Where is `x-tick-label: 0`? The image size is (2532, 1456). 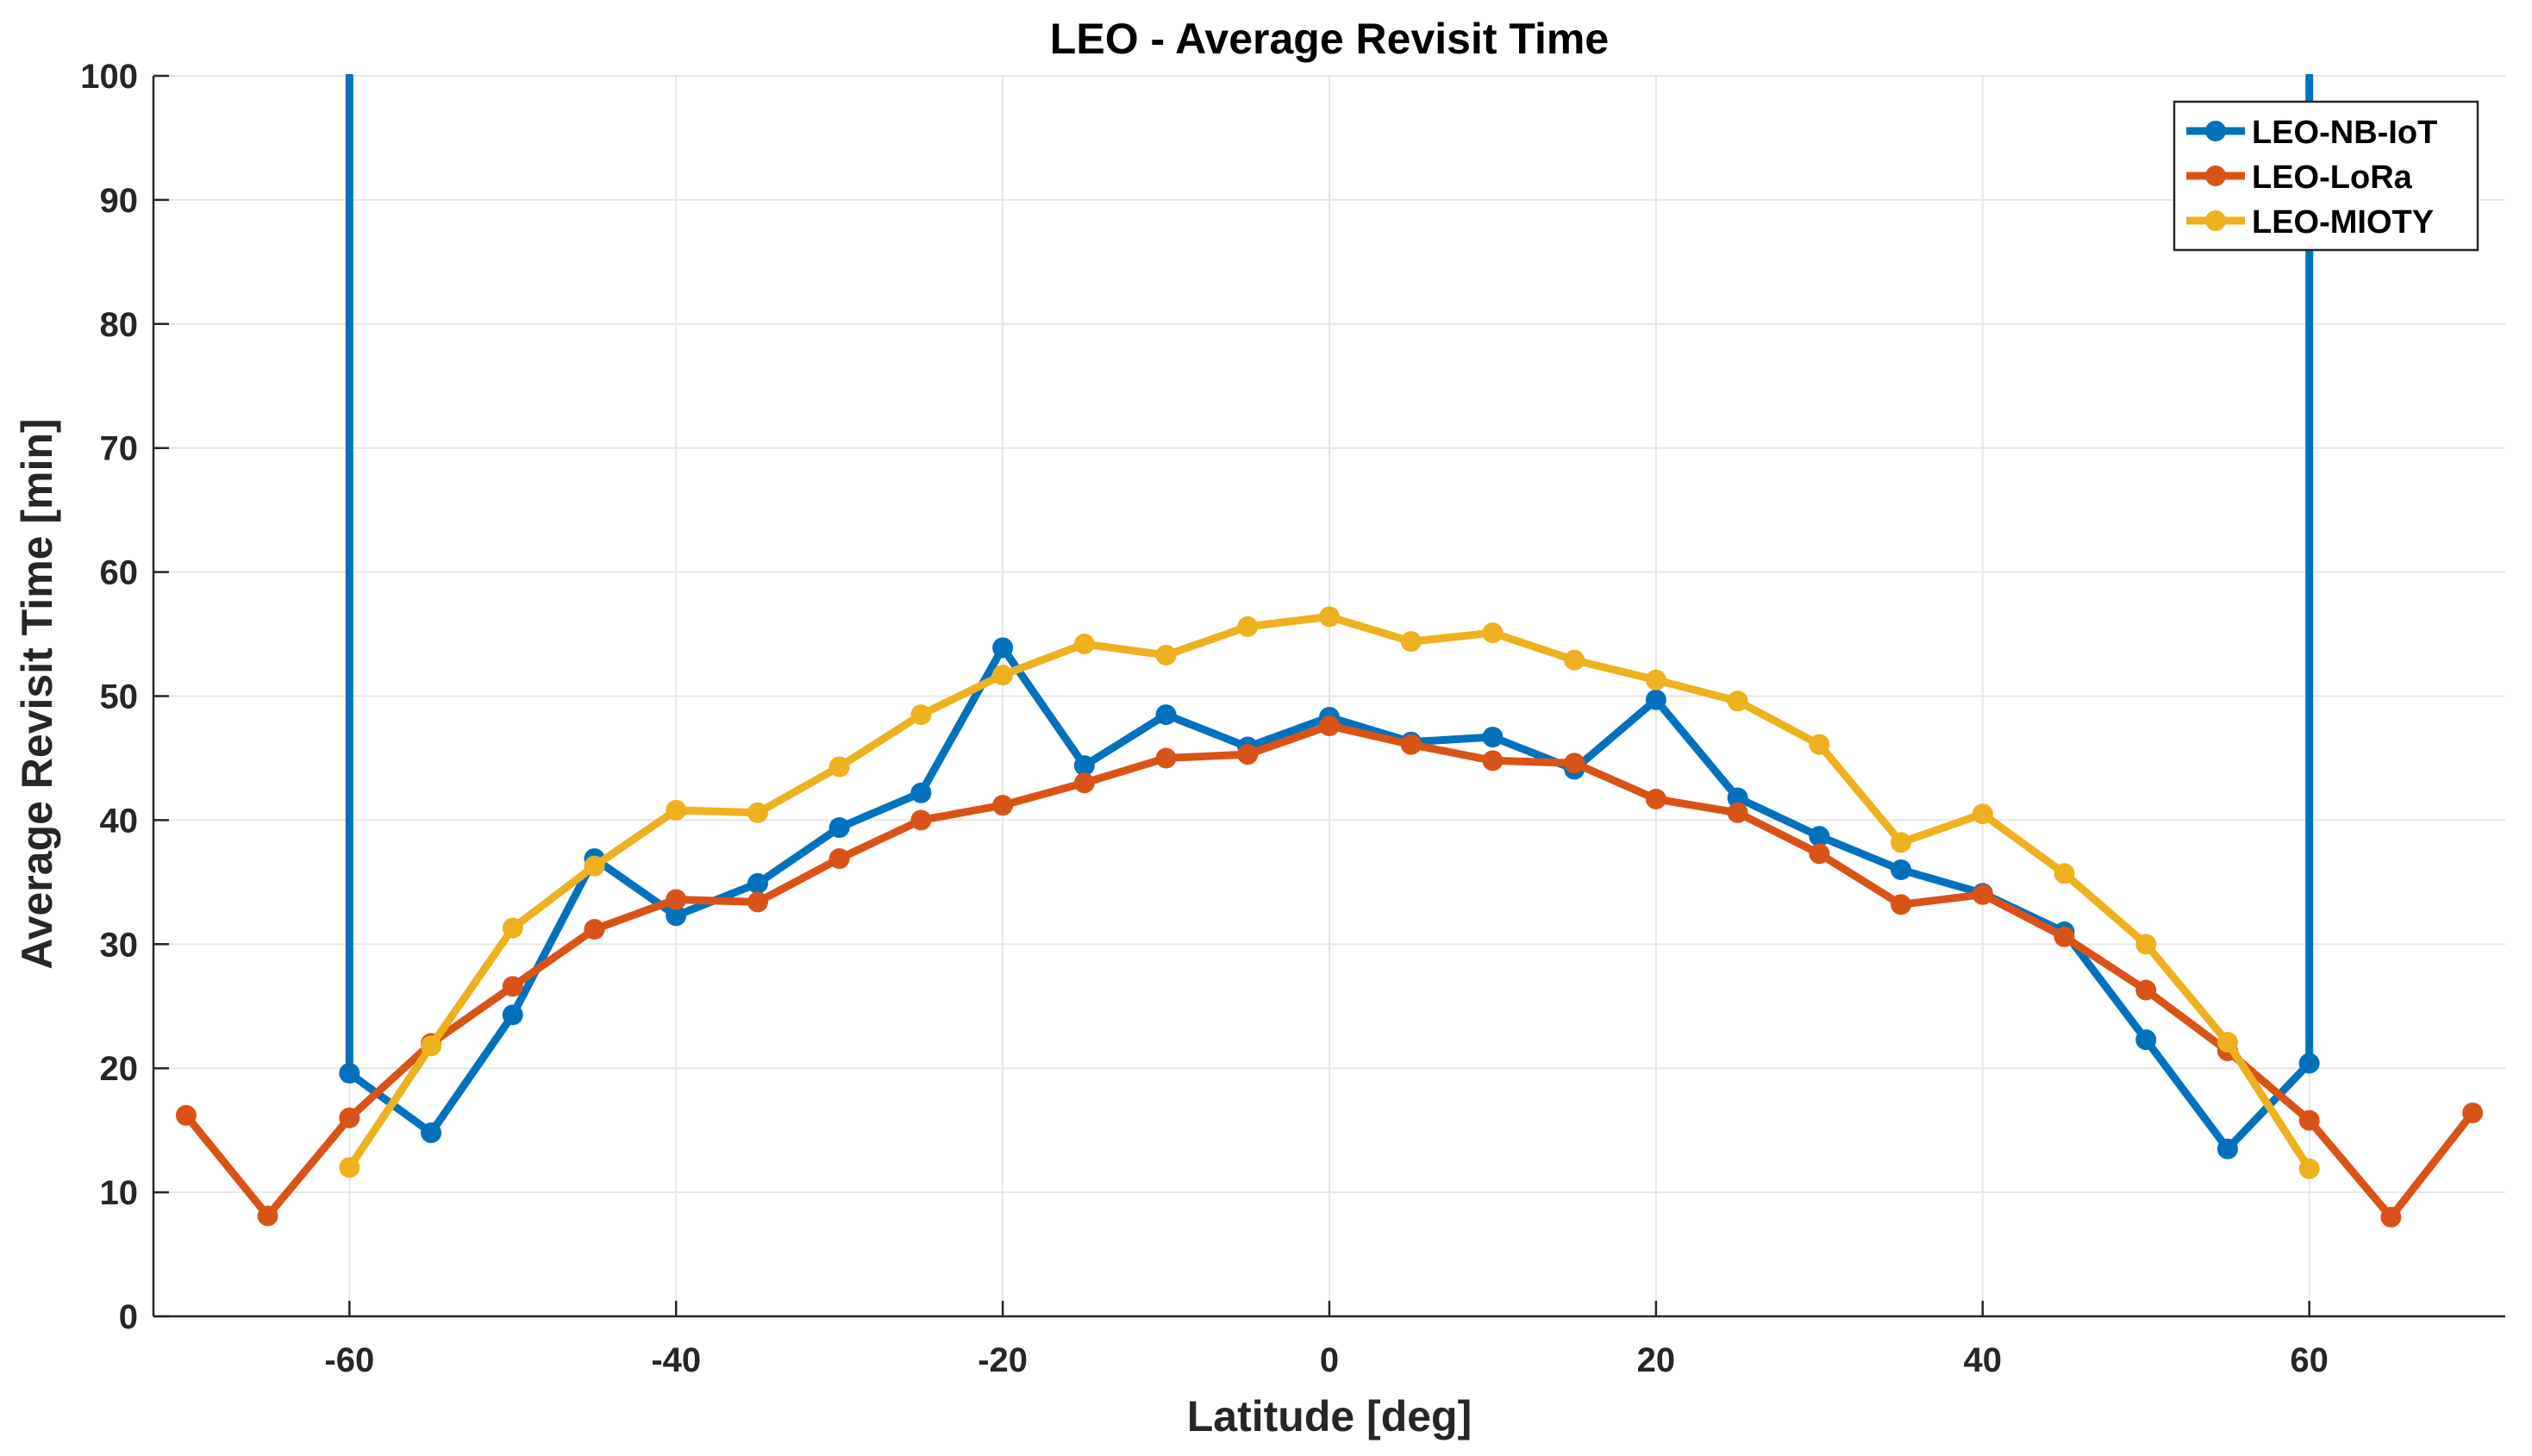 x-tick-label: 0 is located at coordinates (1329, 1360).